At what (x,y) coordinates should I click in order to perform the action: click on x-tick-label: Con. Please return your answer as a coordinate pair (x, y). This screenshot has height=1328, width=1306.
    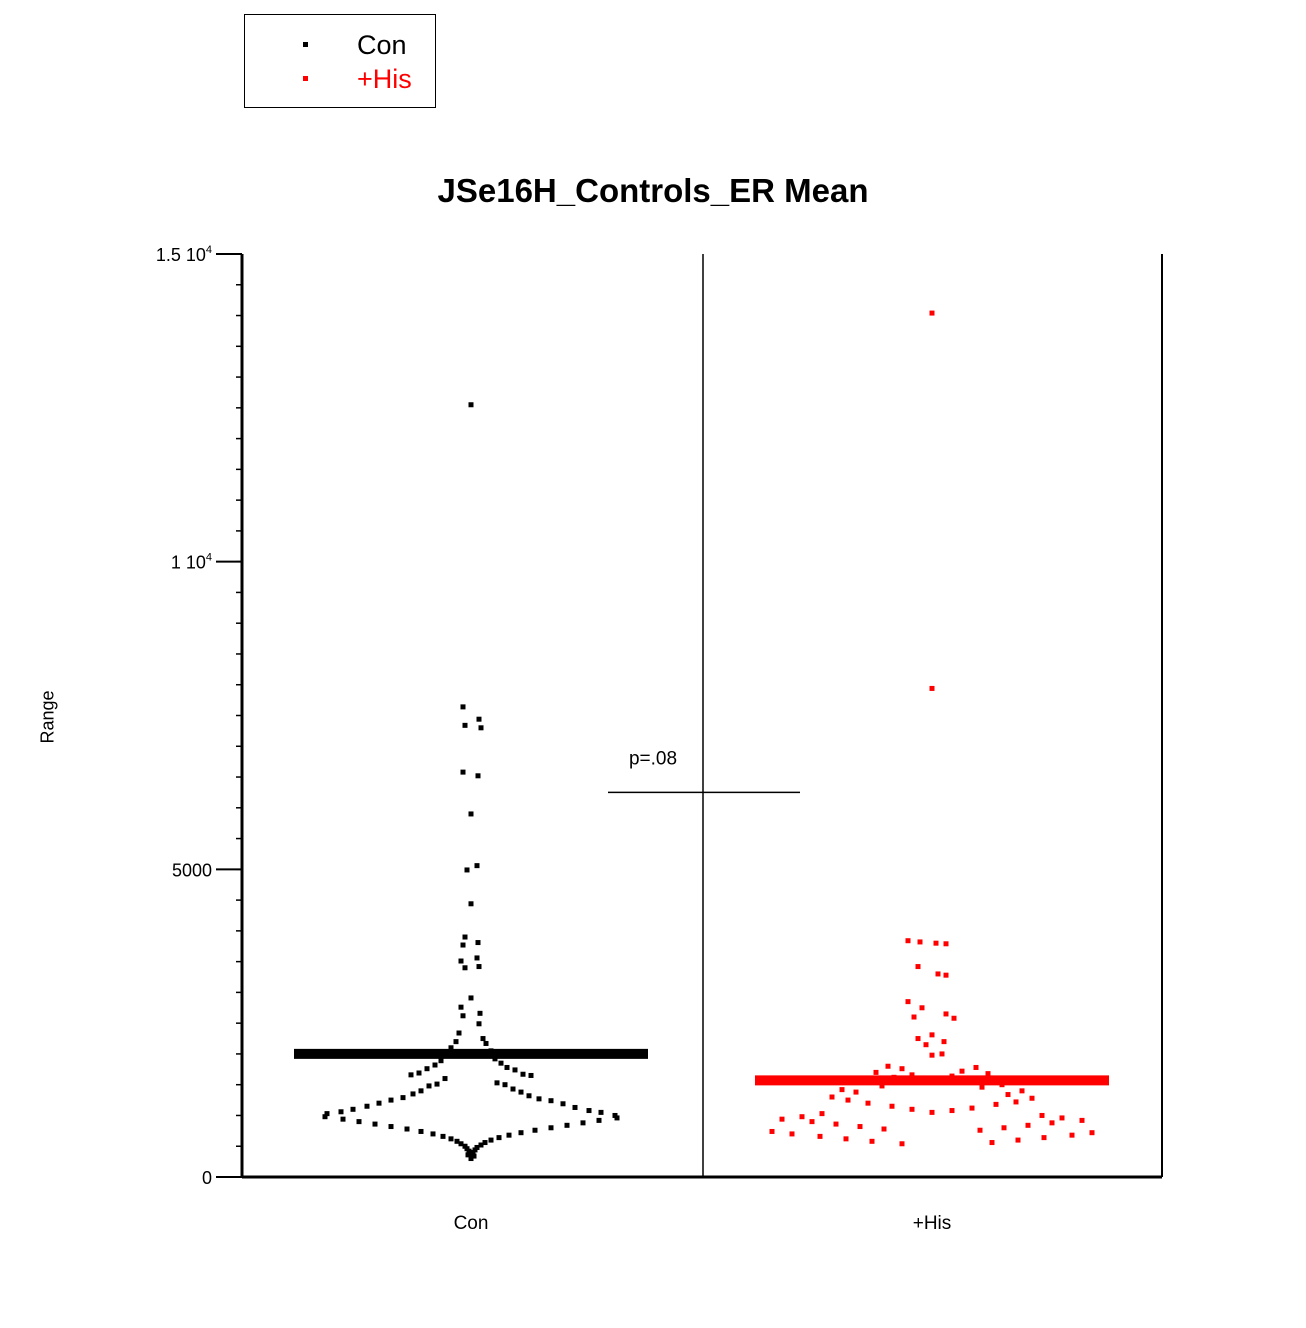
    Looking at the image, I should click on (471, 1223).